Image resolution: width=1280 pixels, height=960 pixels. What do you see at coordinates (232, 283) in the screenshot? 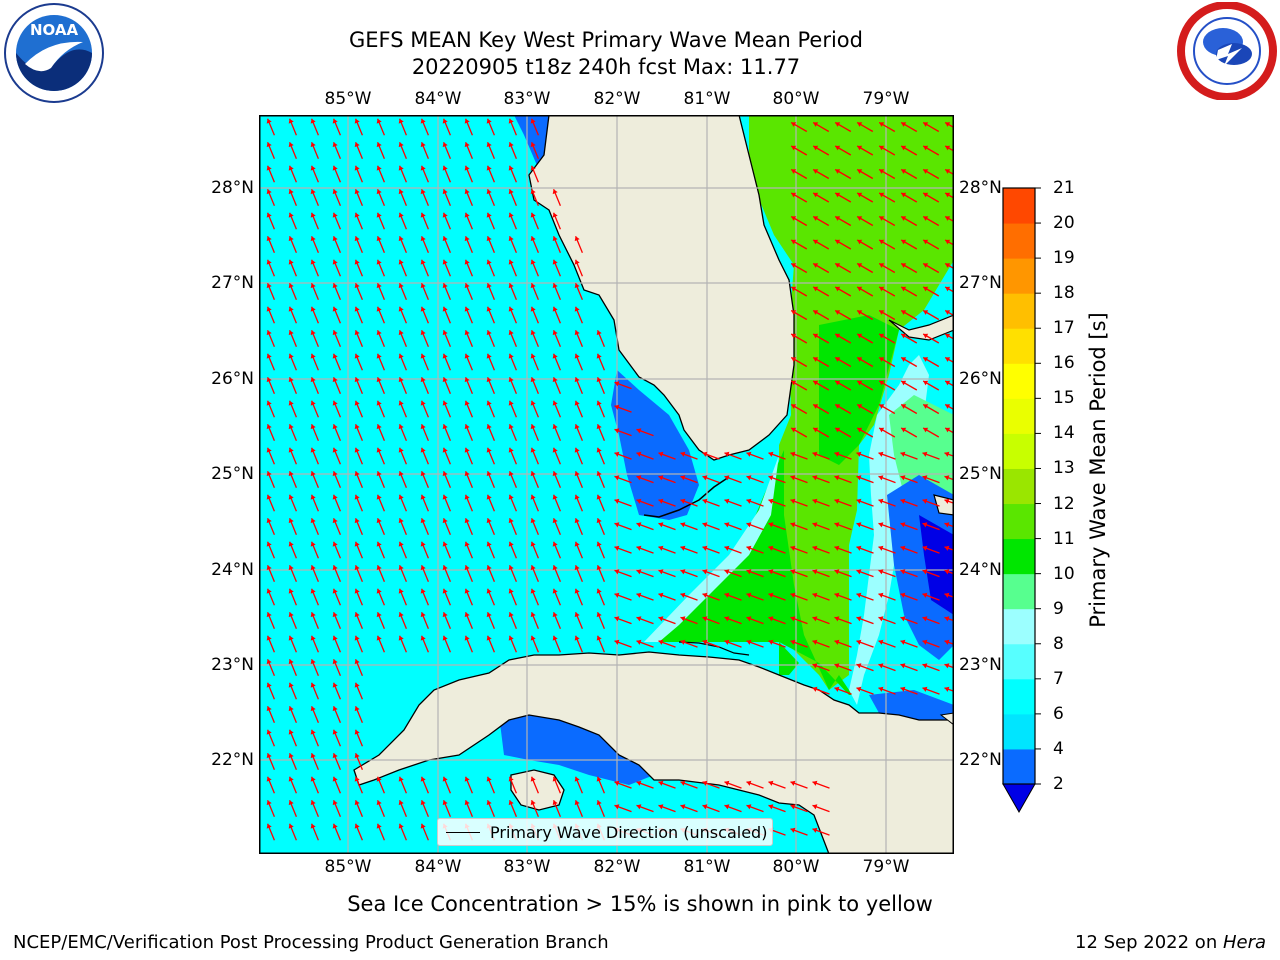
I see `lat-tick-label: 27°N` at bounding box center [232, 283].